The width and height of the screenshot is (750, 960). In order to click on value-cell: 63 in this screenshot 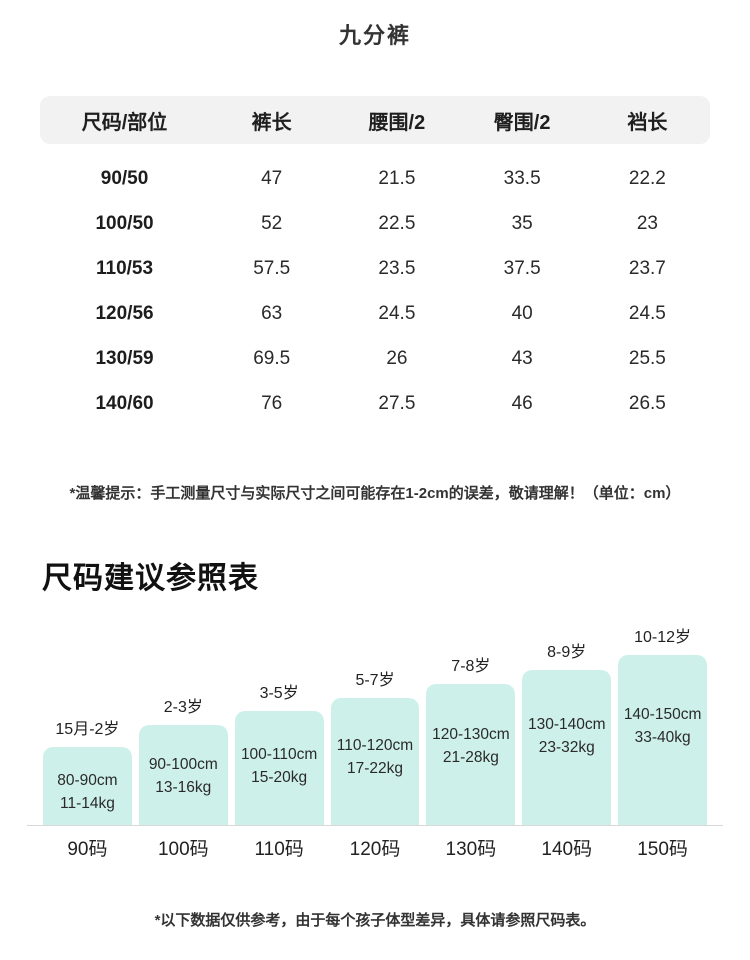, I will do `click(272, 313)`.